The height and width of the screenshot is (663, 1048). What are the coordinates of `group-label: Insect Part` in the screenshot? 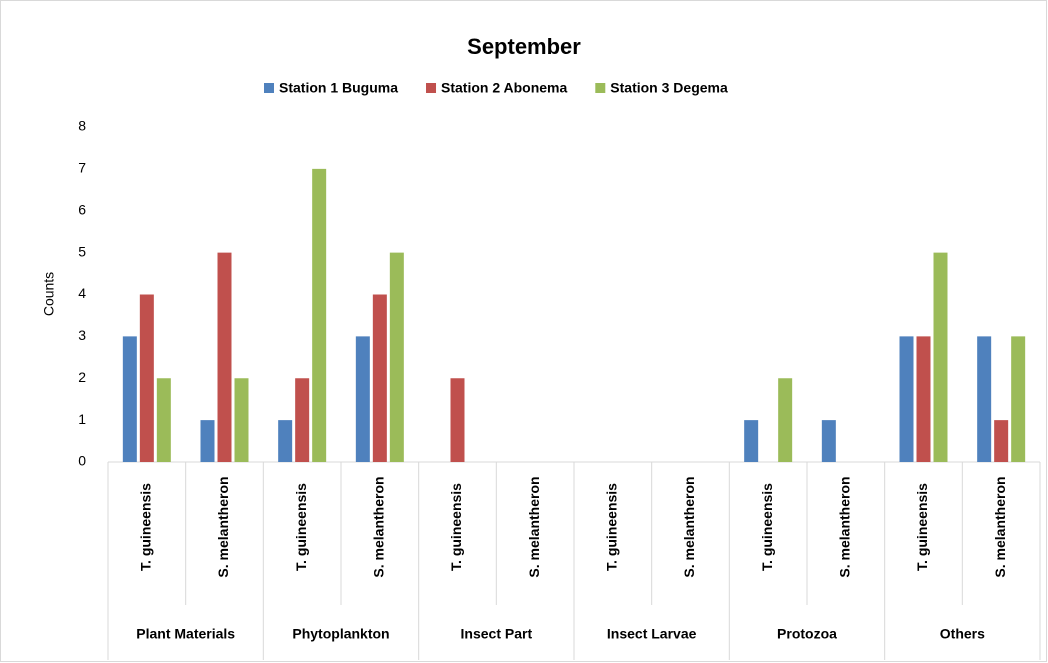 It's located at (497, 634).